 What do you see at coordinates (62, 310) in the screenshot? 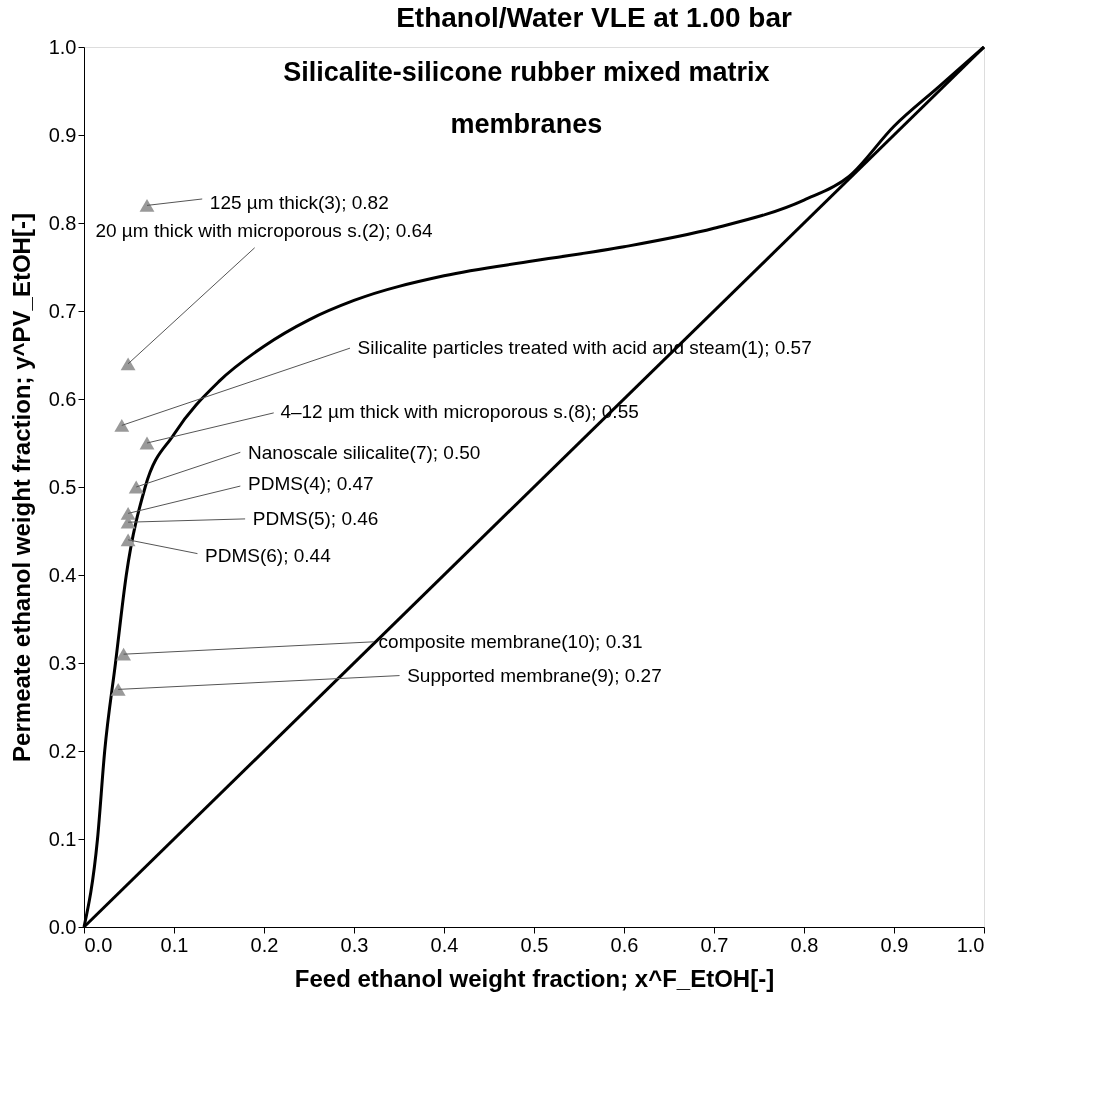
I see `y-tick-label: 0.7` at bounding box center [62, 310].